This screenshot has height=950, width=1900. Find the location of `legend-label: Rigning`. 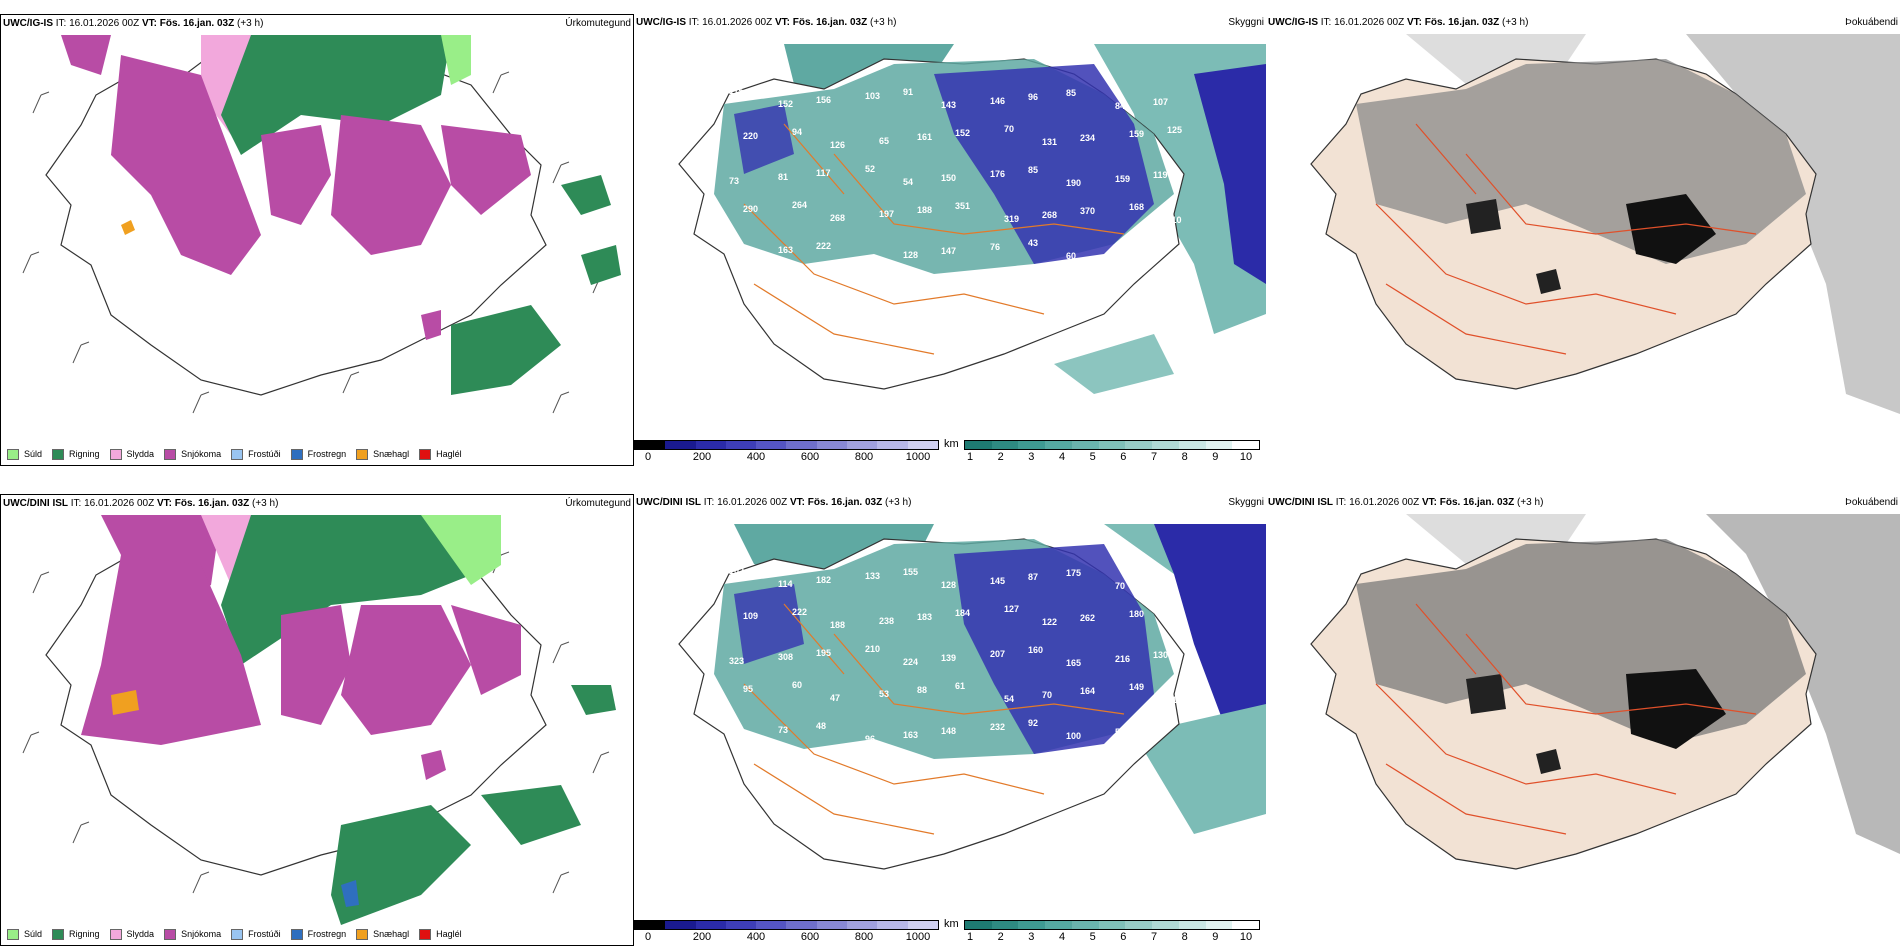

legend-label: Rigning is located at coordinates (84, 454).